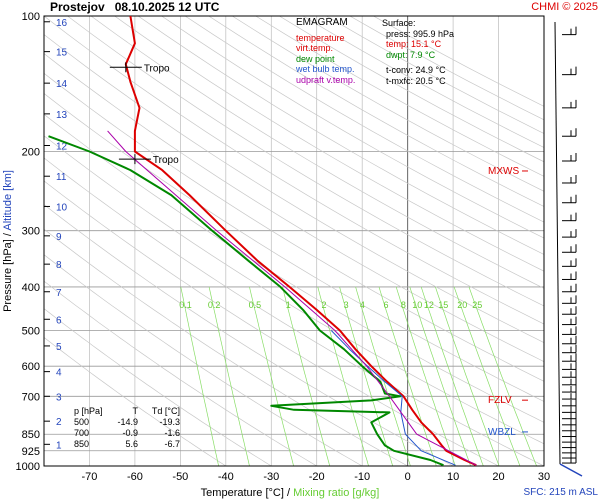 The image size is (600, 500). I want to click on x-tick-label: -30, so click(271, 477).